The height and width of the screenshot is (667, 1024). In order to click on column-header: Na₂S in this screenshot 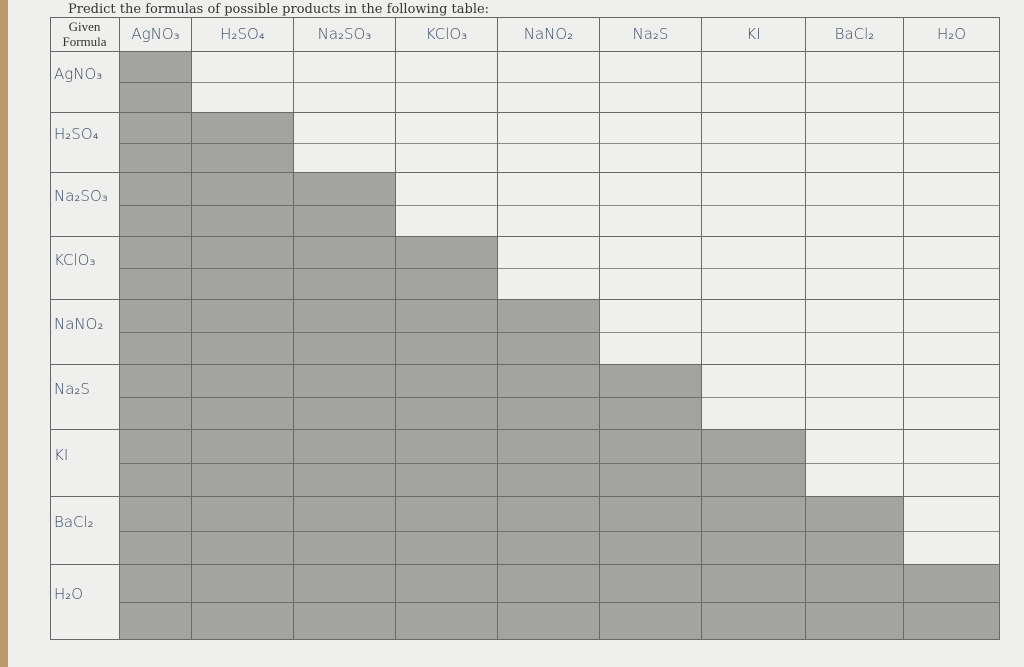, I will do `click(651, 34)`.